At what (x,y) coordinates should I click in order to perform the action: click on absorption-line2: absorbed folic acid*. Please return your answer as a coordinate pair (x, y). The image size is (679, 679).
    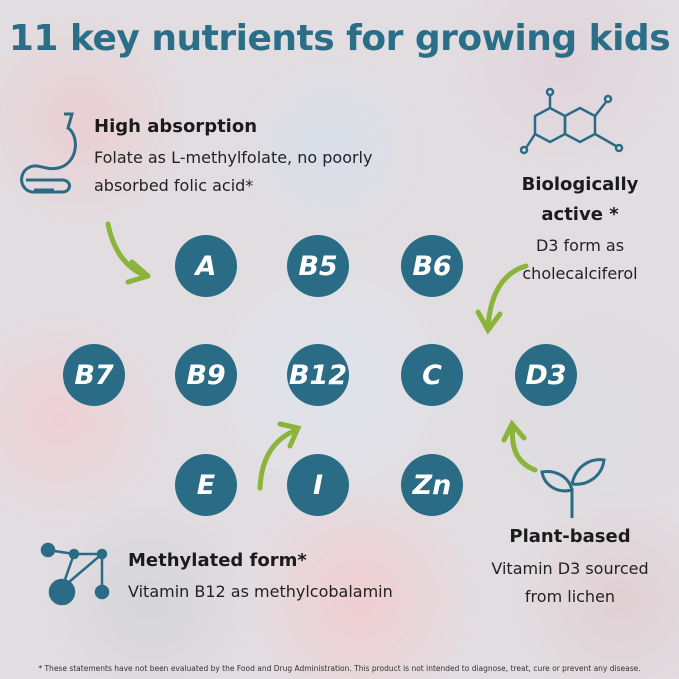
    Looking at the image, I should click on (174, 185).